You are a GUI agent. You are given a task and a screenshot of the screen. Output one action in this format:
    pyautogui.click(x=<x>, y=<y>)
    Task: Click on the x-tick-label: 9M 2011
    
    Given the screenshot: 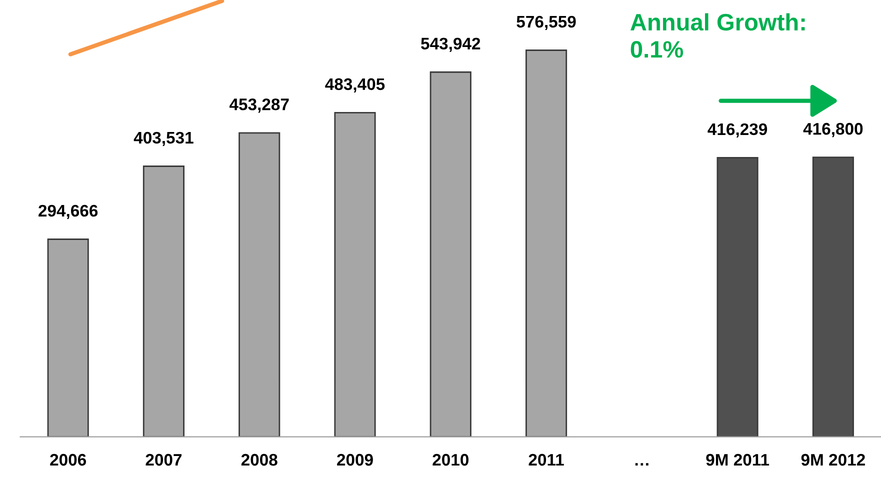 What is the action you would take?
    pyautogui.click(x=738, y=460)
    